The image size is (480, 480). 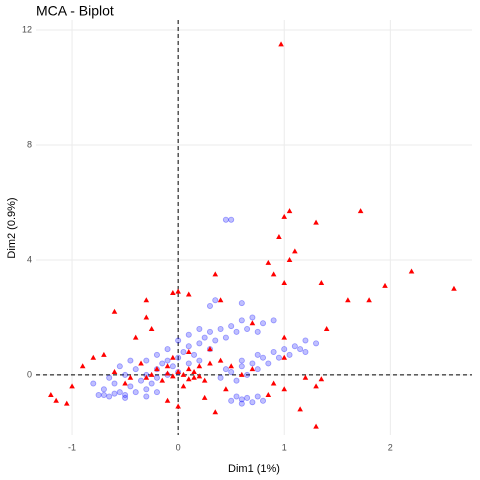 What do you see at coordinates (12, 227) in the screenshot?
I see `y-axis-title: Dim2 (0.9%)` at bounding box center [12, 227].